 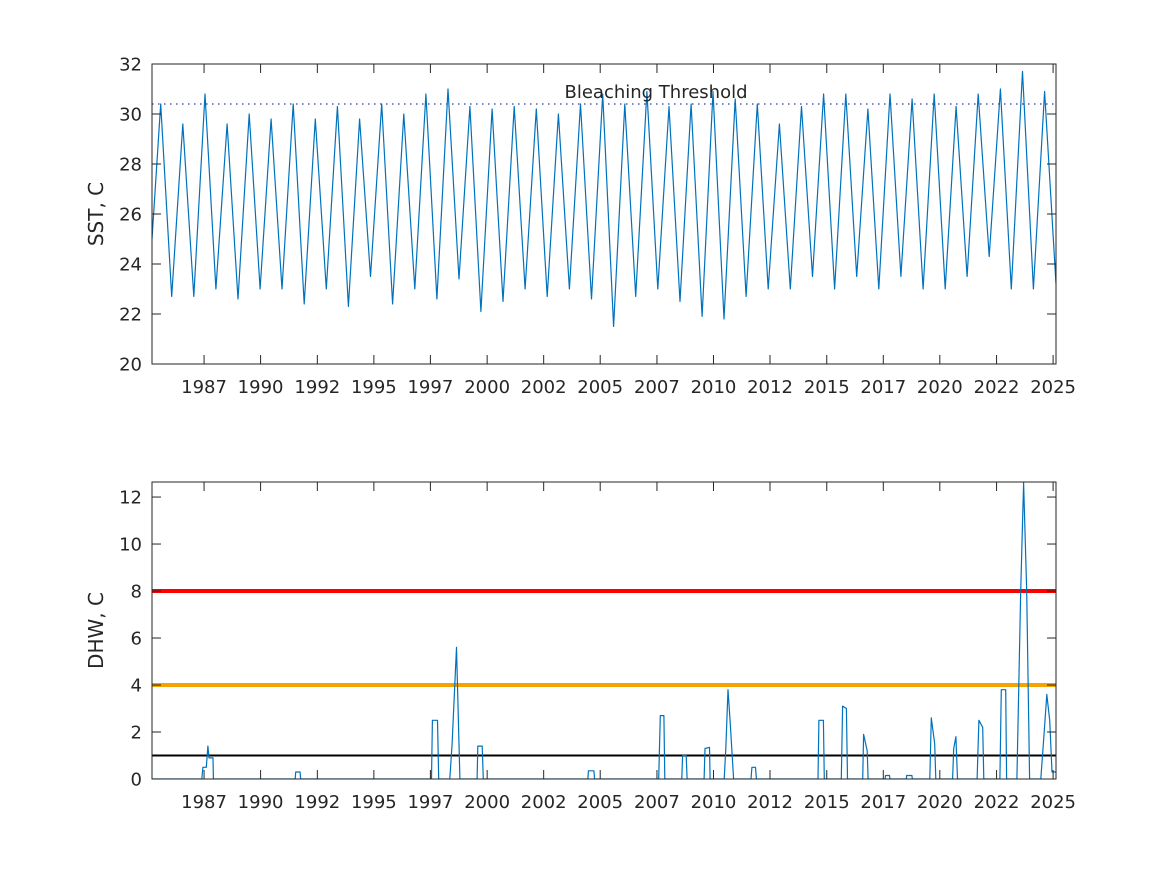 What do you see at coordinates (136, 686) in the screenshot?
I see `y-tick-label: 4` at bounding box center [136, 686].